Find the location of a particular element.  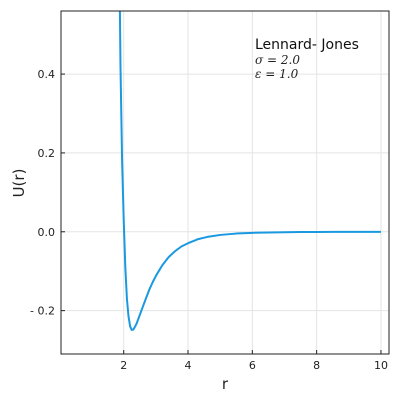

y-tick-label: 0.4 is located at coordinates (47, 74).